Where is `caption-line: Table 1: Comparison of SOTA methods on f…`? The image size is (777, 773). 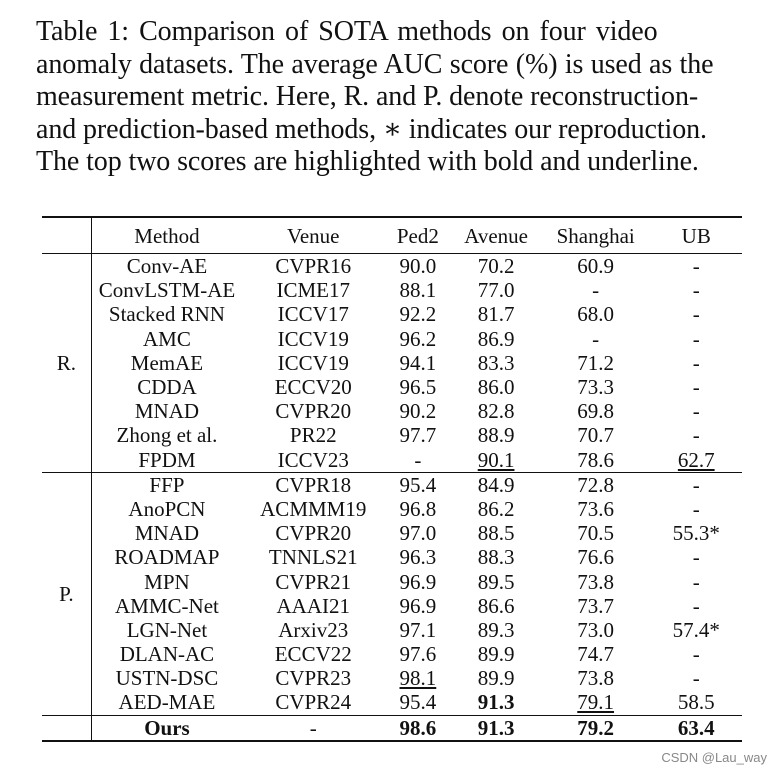 caption-line: Table 1: Comparison of SOTA methods on f… is located at coordinates (347, 31).